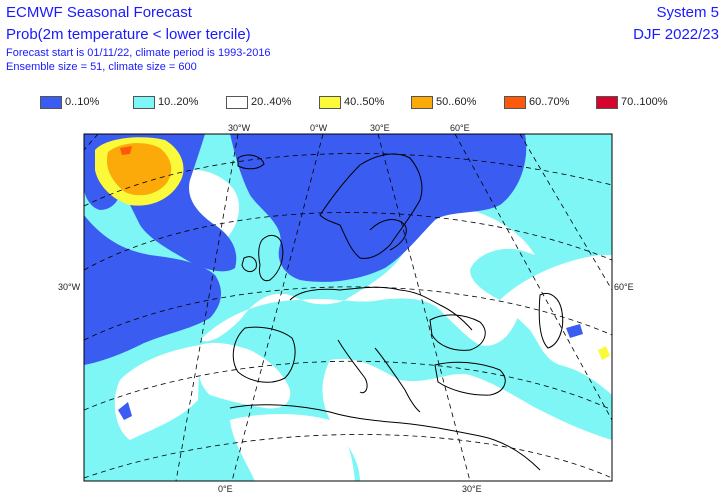 This screenshot has width=725, height=497. I want to click on lon-label-top-3: 30°E, so click(380, 128).